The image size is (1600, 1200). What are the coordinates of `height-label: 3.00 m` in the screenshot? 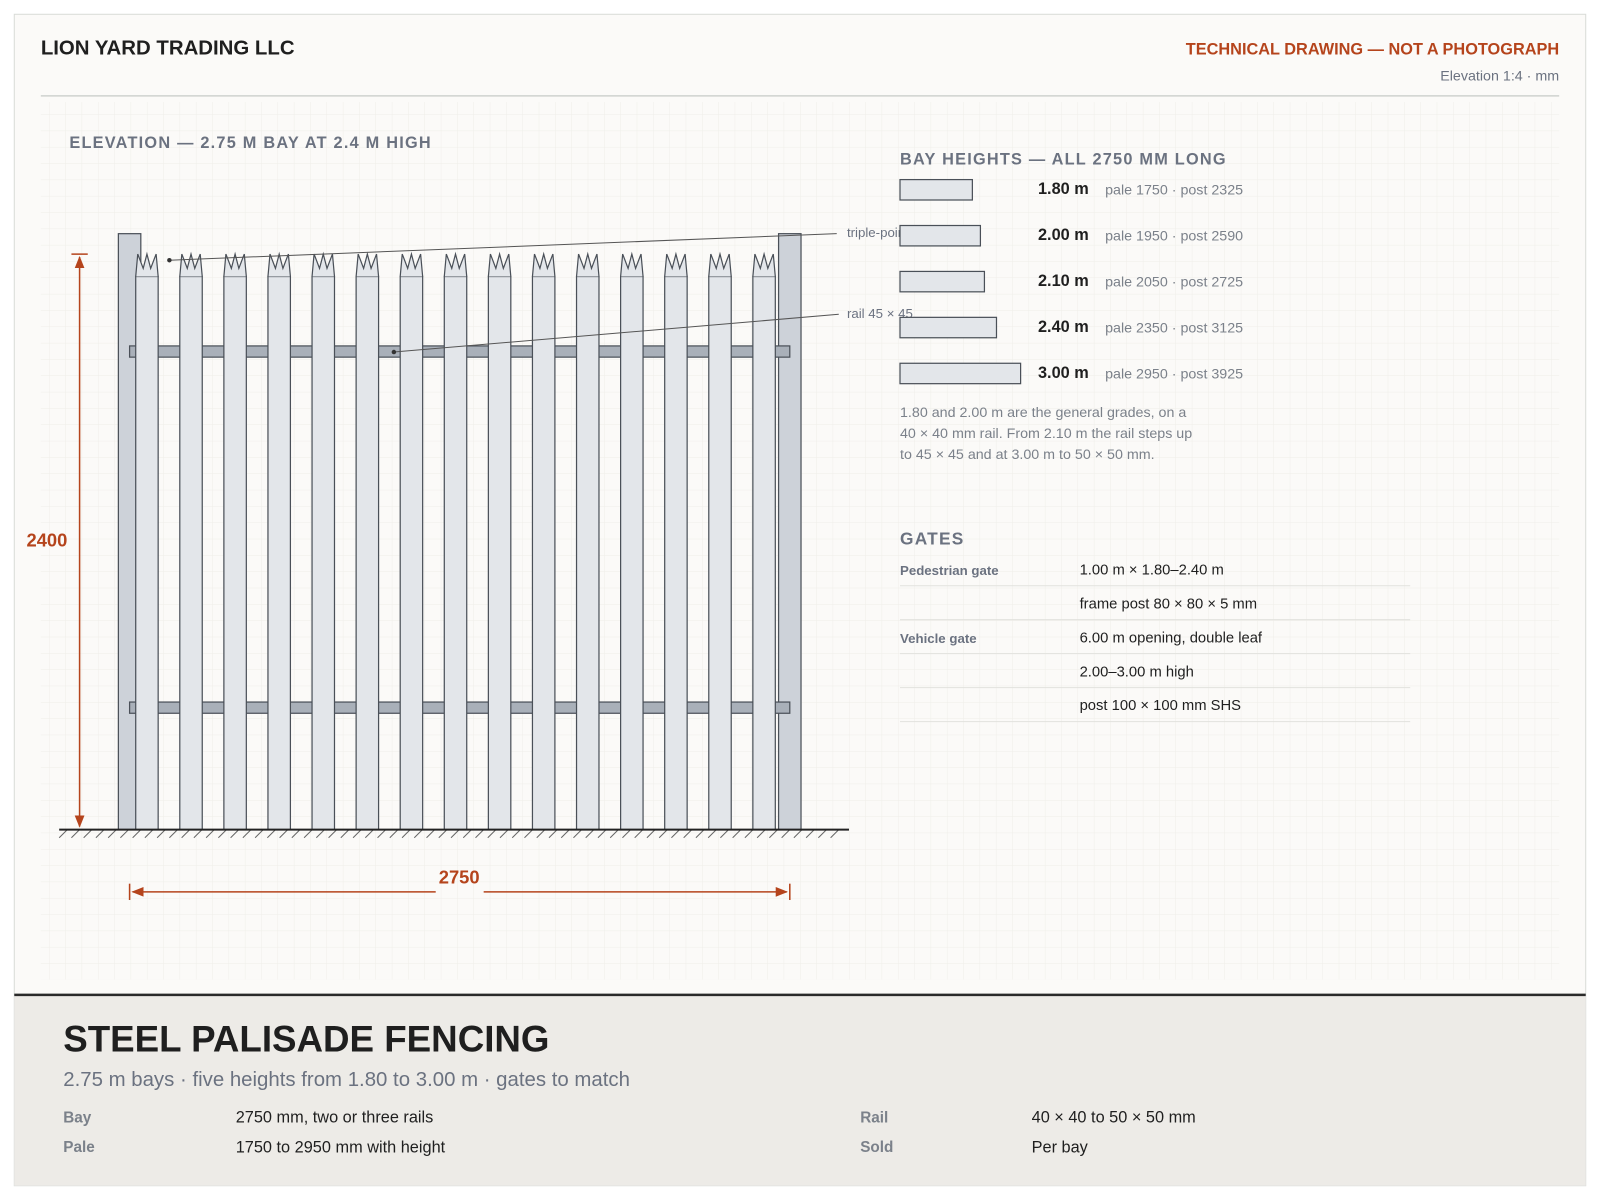 It's located at (1063, 373).